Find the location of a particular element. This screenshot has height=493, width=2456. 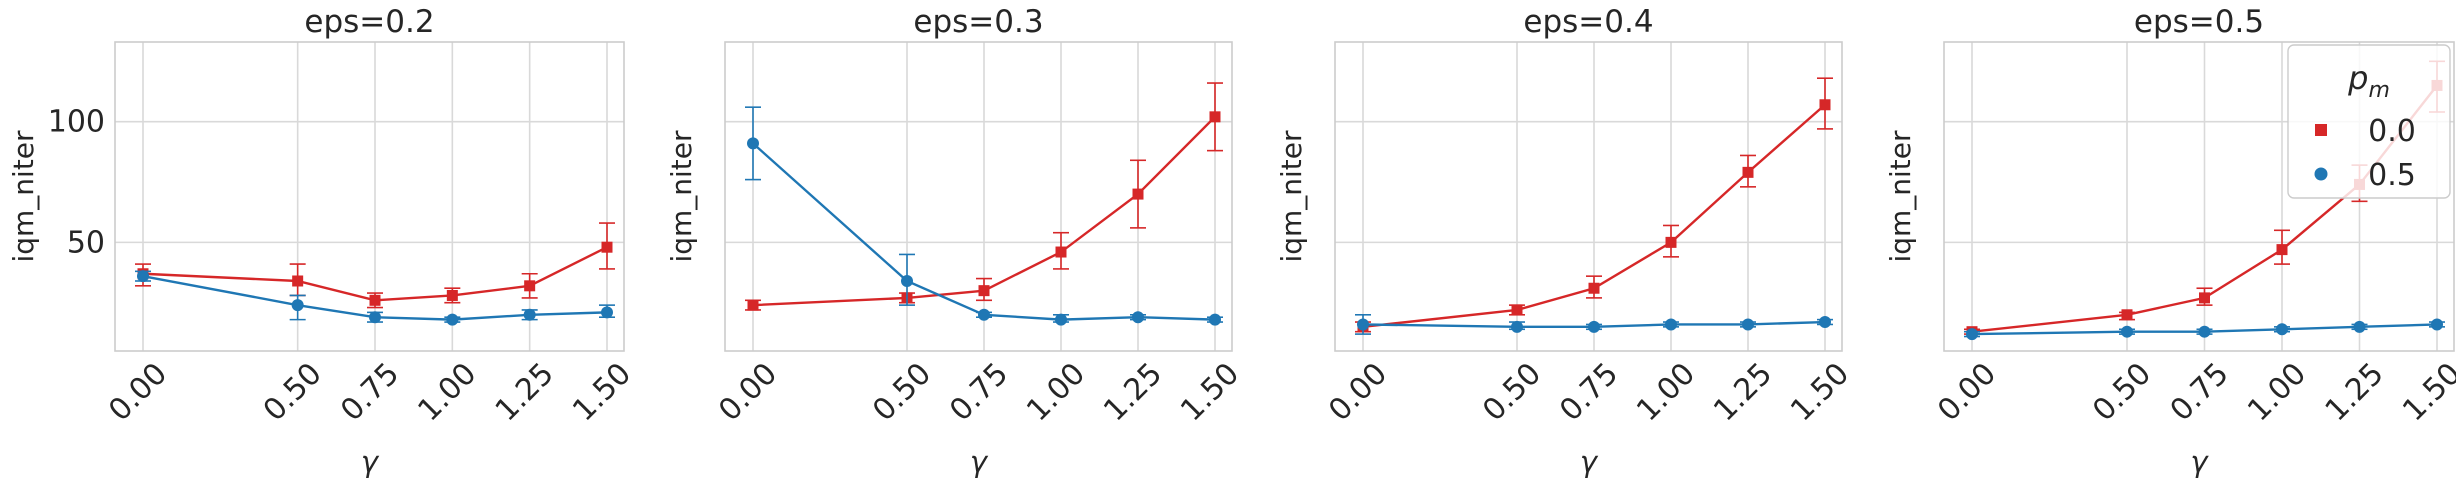

legend: pm 0.0 0.5 is located at coordinates (2369, 121).